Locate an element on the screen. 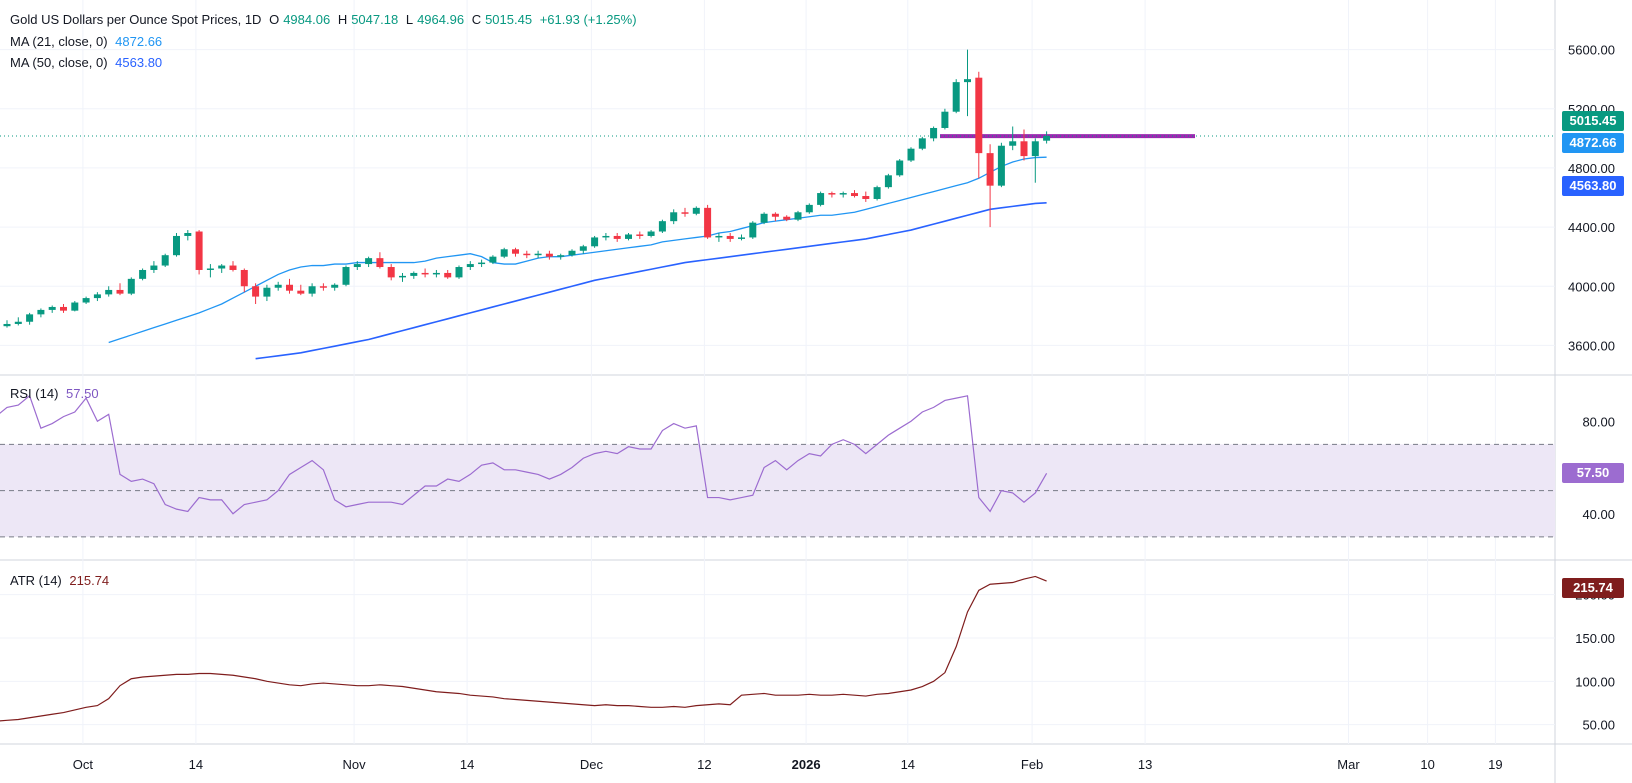  y-tick-label: 4800.00 is located at coordinates (1591, 168).